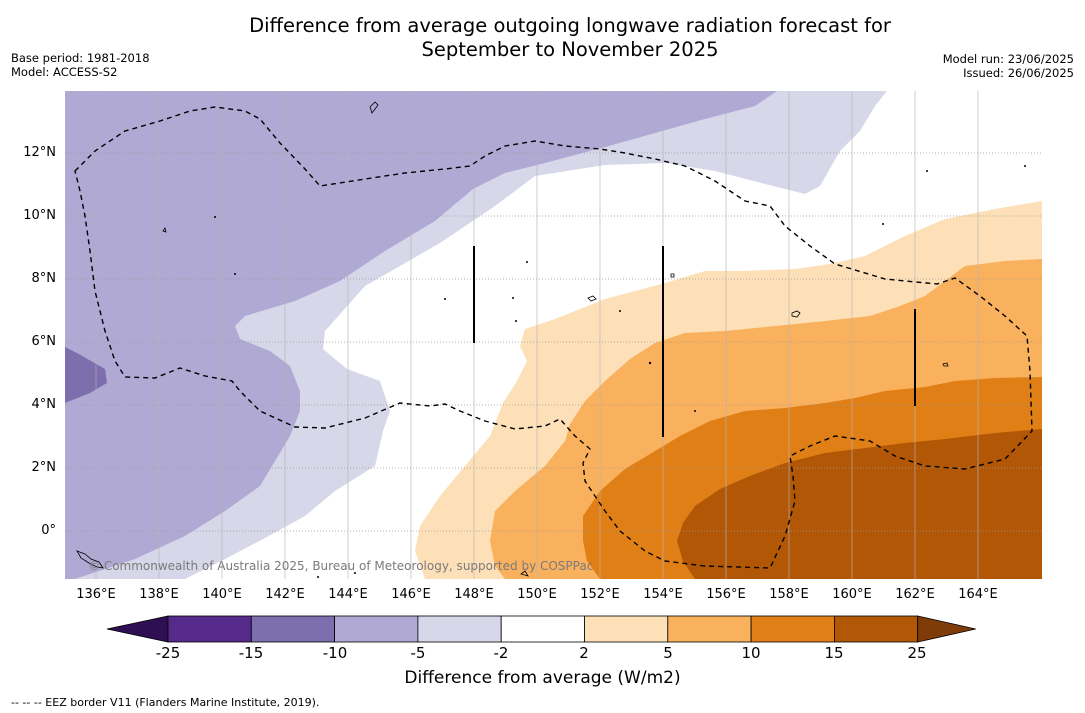 The height and width of the screenshot is (713, 1085). I want to click on colorbar-arrow-low, so click(137, 629).